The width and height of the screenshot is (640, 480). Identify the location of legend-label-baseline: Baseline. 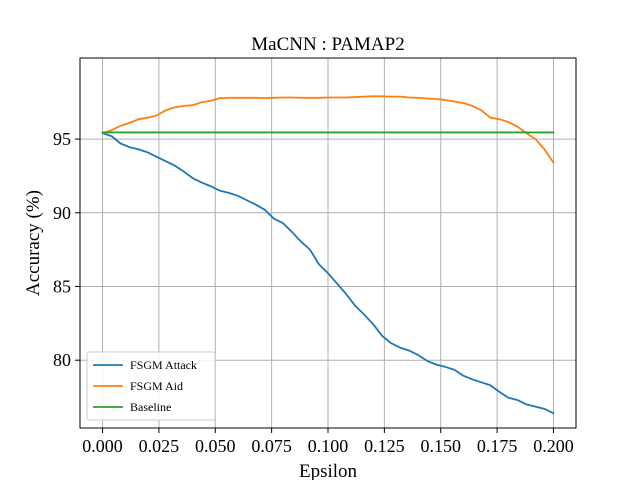
(150, 407).